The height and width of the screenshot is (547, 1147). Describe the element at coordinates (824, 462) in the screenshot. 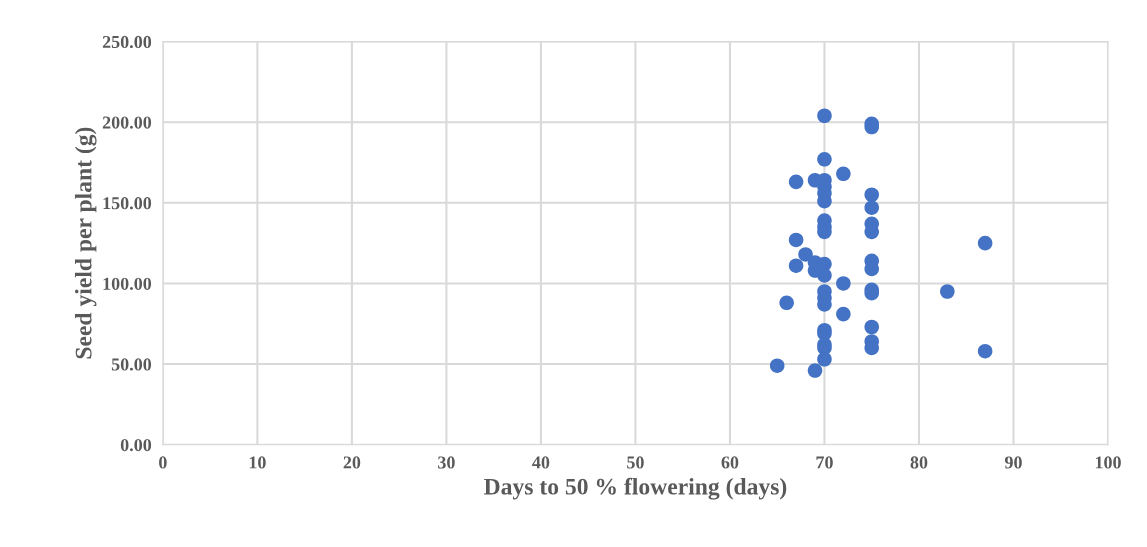

I see `x-tick-label: 70` at that location.